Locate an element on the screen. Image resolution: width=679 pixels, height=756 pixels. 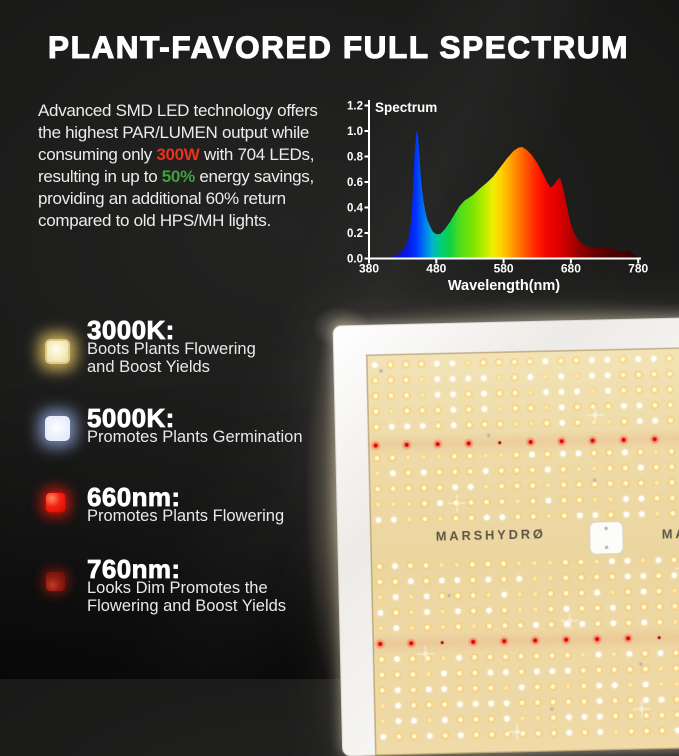
svg-text: 0.4 is located at coordinates (355, 209).